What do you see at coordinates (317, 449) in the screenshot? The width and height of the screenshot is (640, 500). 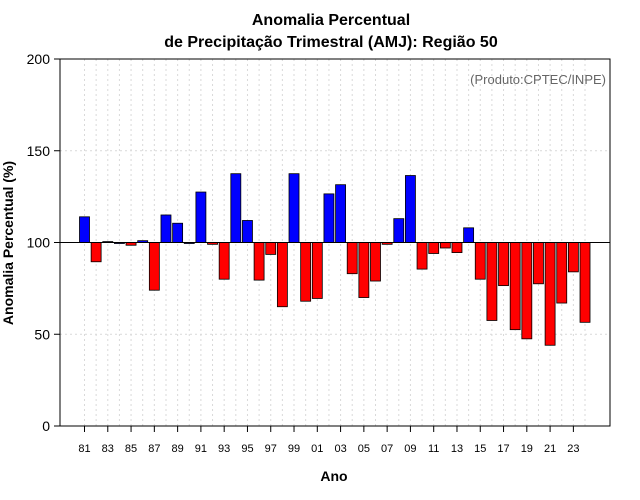 I see `x-tick-label: 01` at bounding box center [317, 449].